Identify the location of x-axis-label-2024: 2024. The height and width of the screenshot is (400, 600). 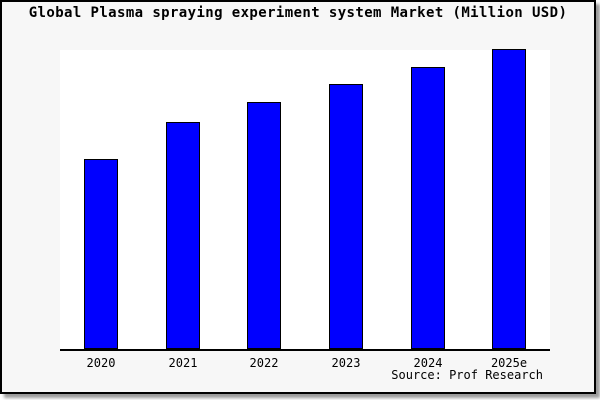
(428, 363).